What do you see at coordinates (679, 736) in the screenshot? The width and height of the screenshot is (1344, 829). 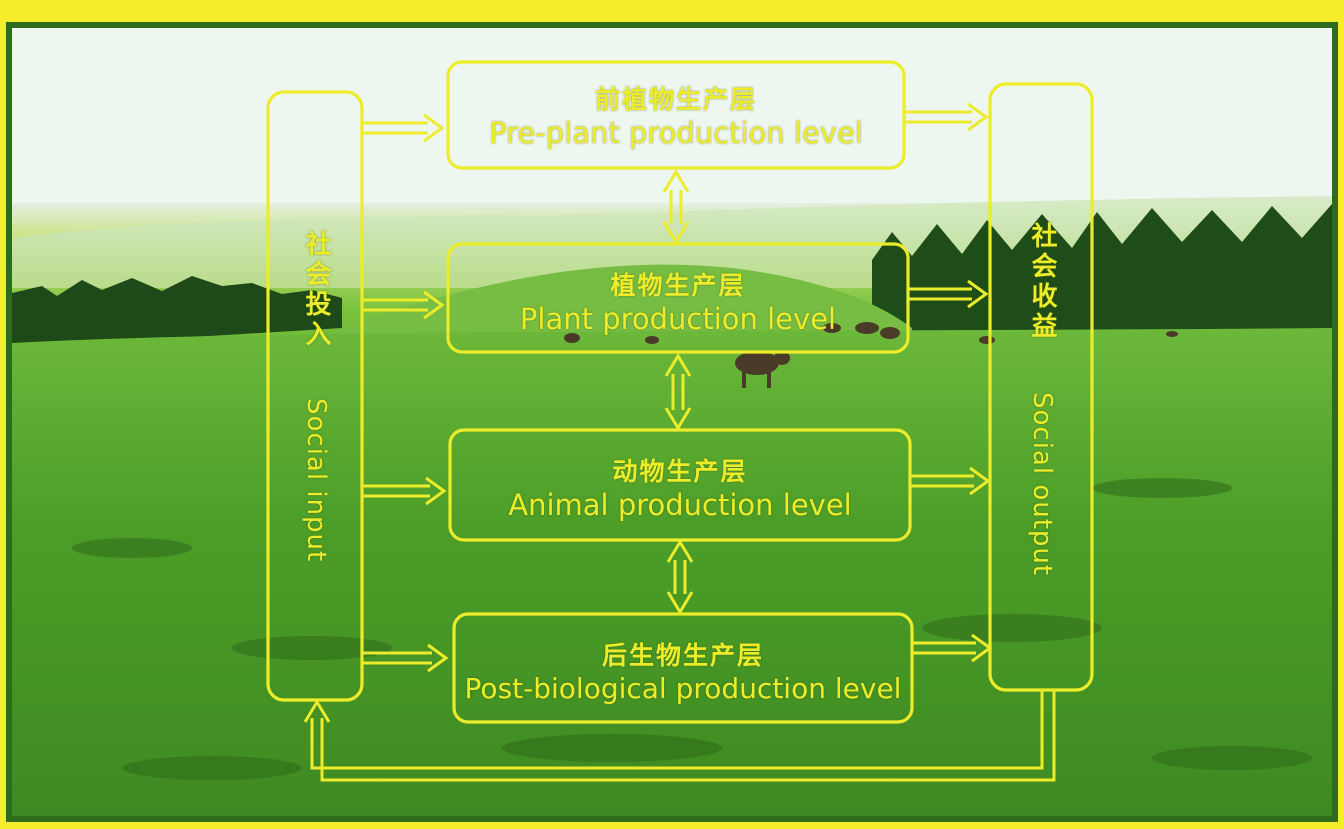 I see `arrow-feedback-output-to-input` at bounding box center [679, 736].